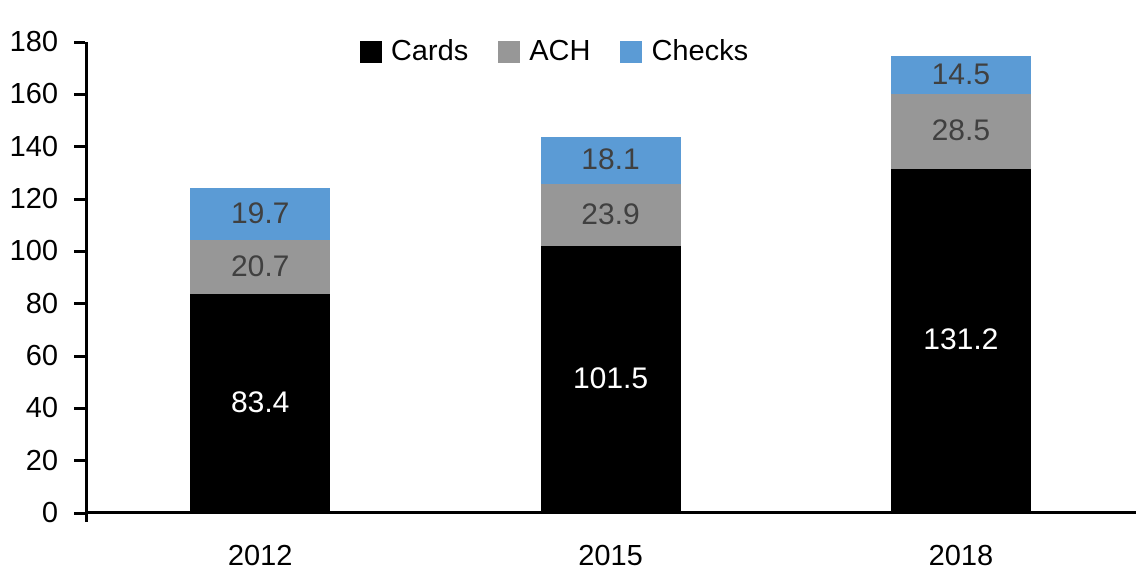 The image size is (1136, 588). I want to click on x-axis-line, so click(610, 512).